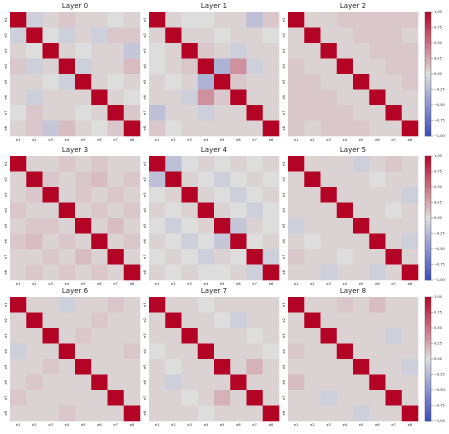  I want to click on y-tick-label: e5, so click(145, 82).